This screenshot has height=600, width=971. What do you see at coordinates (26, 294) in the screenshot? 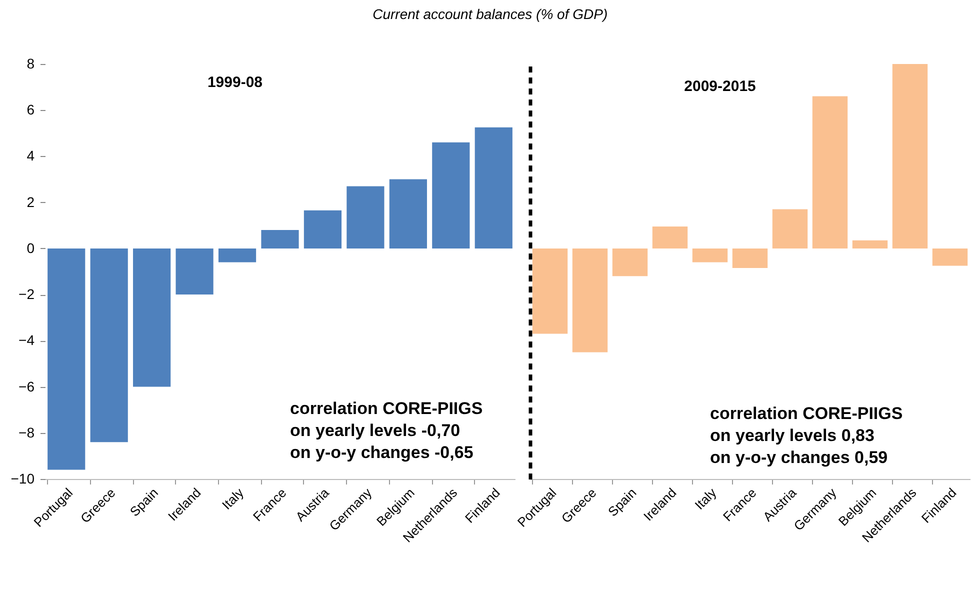
I see `y-tick-label: −2` at bounding box center [26, 294].